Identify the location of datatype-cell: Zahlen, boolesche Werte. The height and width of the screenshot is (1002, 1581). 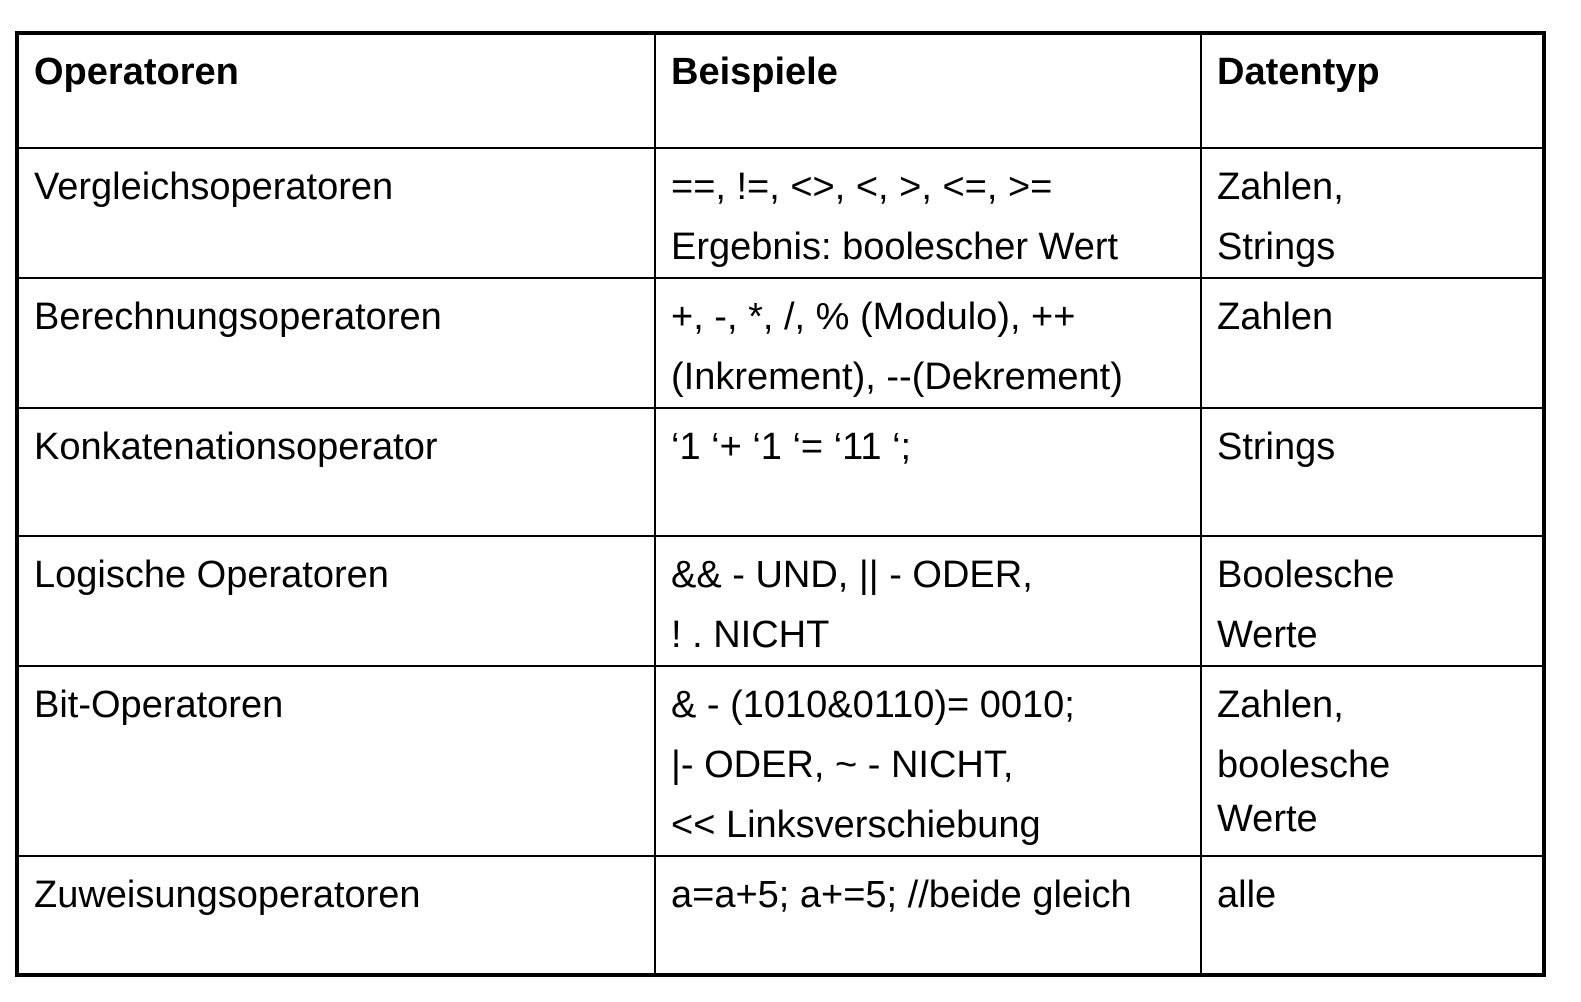
(1372, 761).